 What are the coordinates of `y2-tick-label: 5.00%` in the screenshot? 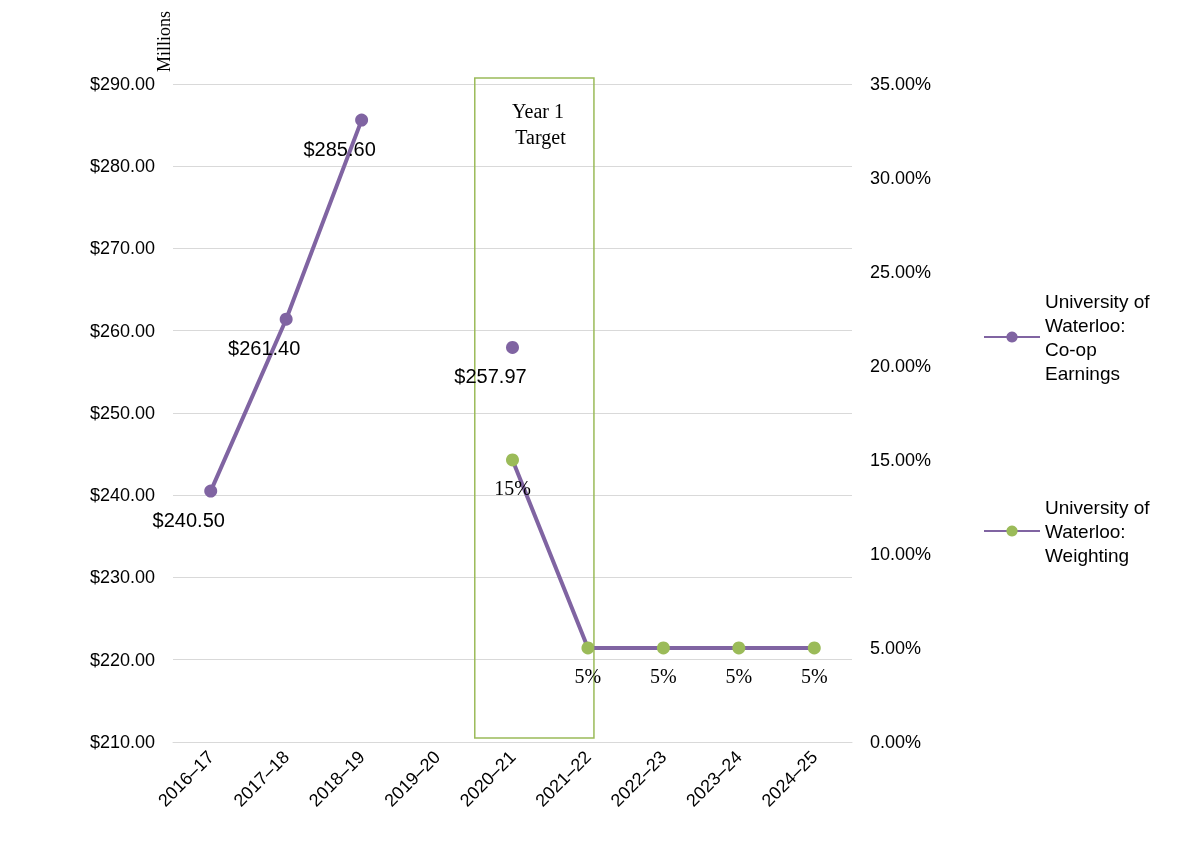 It's located at (896, 647).